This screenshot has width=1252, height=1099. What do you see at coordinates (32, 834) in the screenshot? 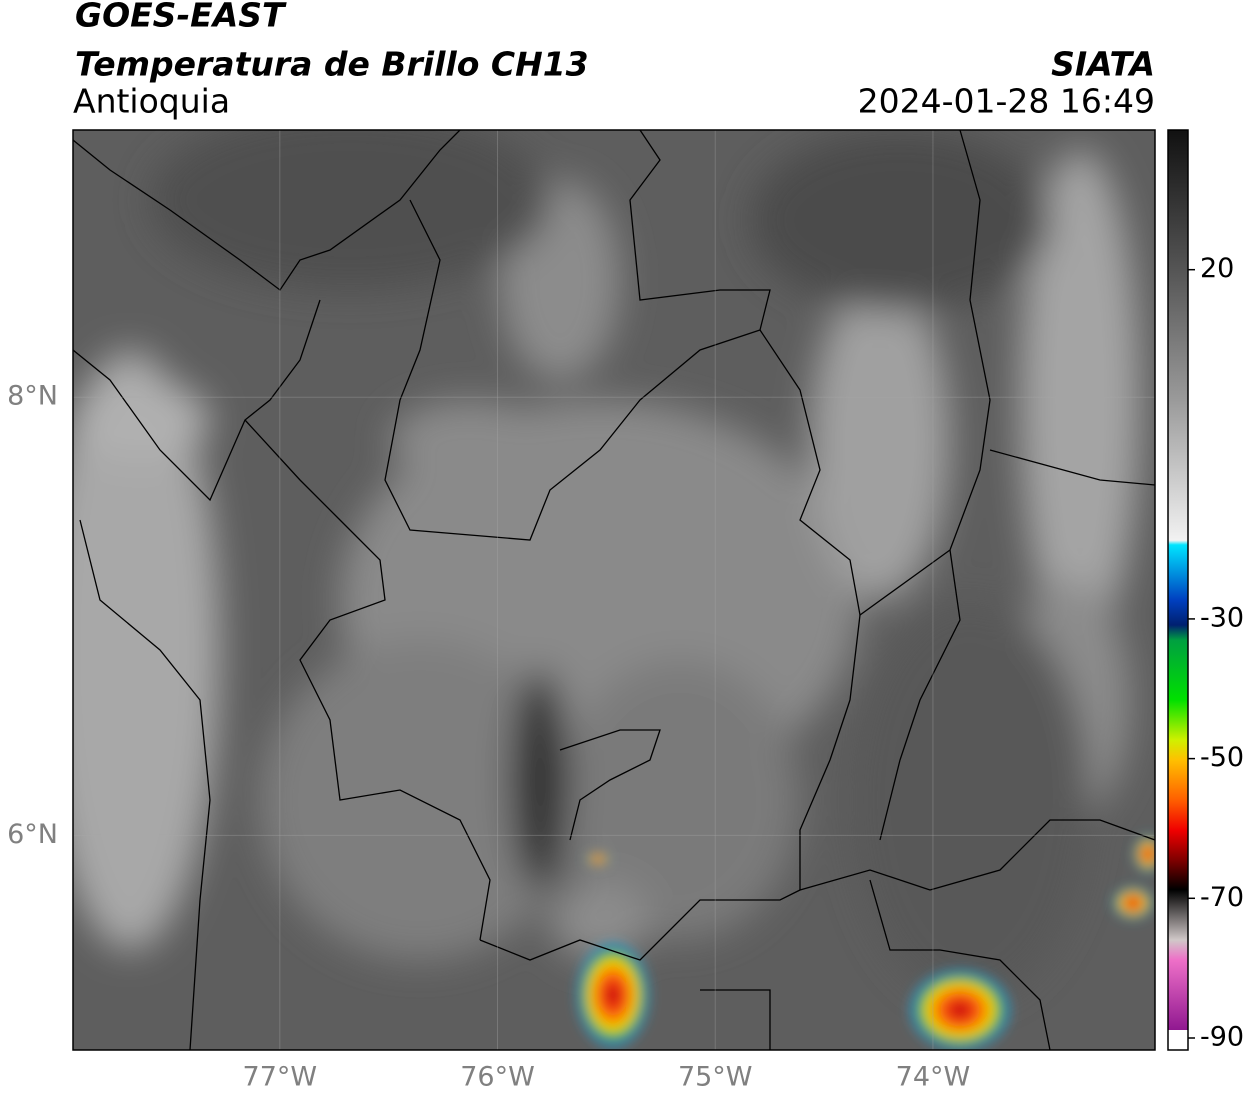
I see `y-tick-label: 6°N` at bounding box center [32, 834].